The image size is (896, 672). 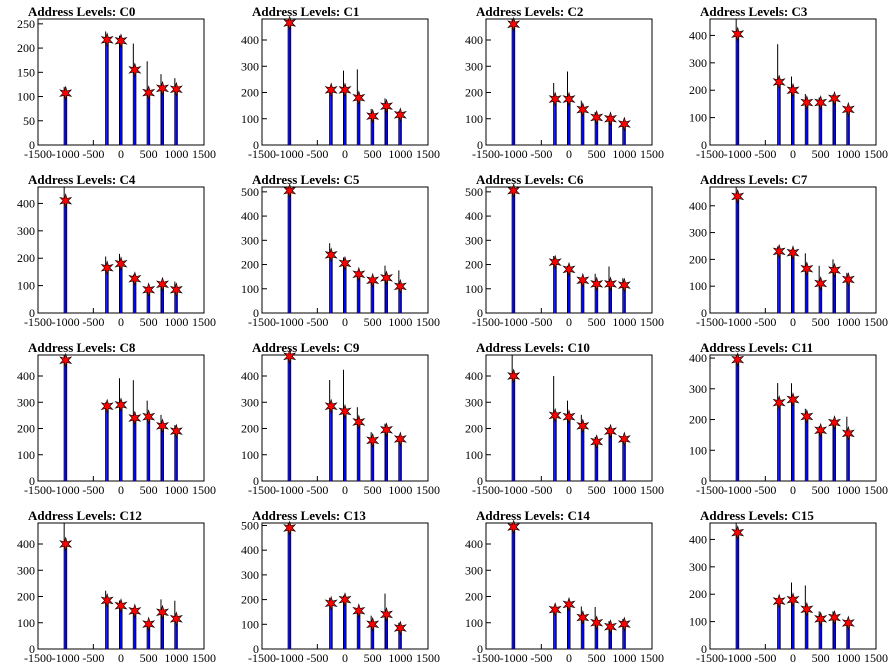 I want to click on chart-title: Address Levels: C11, so click(x=756, y=347).